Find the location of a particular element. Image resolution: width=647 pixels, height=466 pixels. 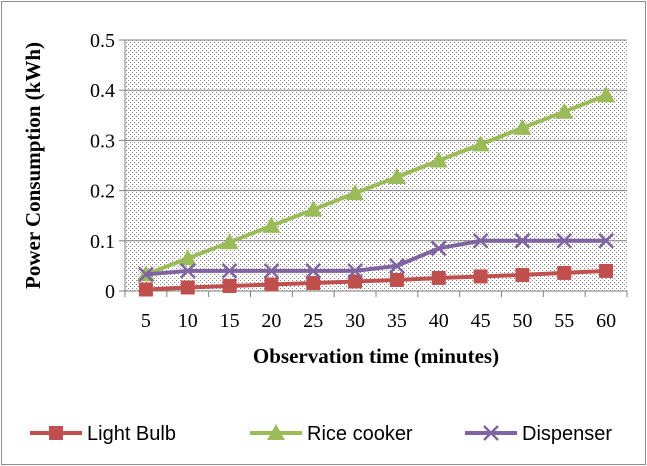

x-tick-label: 5 is located at coordinates (146, 321).